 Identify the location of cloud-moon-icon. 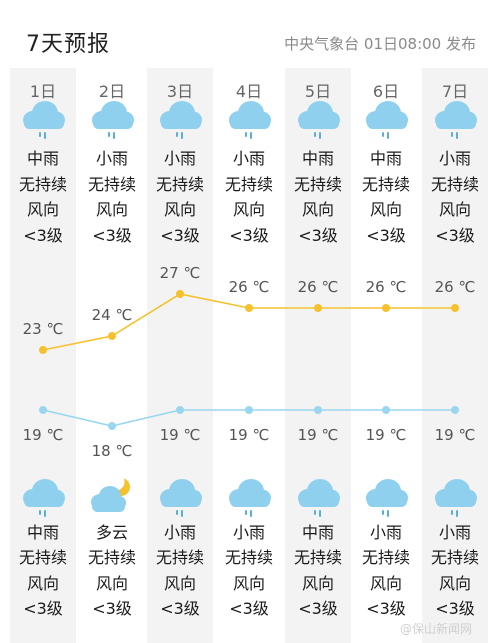
(110, 492).